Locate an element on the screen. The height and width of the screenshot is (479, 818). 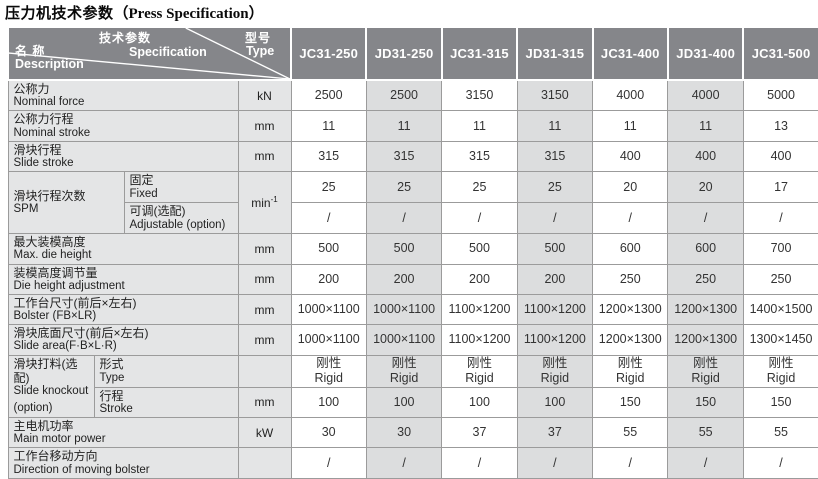
corner-spec-label-en: Specification is located at coordinates (168, 52).